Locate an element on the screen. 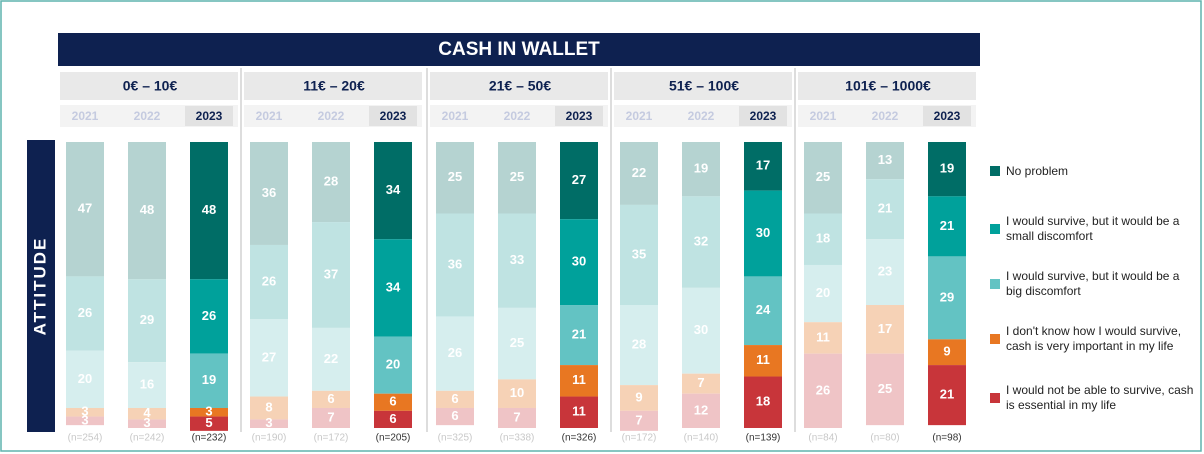 Image resolution: width=1204 pixels, height=454 pixels. value-label: 12 is located at coordinates (701, 409).